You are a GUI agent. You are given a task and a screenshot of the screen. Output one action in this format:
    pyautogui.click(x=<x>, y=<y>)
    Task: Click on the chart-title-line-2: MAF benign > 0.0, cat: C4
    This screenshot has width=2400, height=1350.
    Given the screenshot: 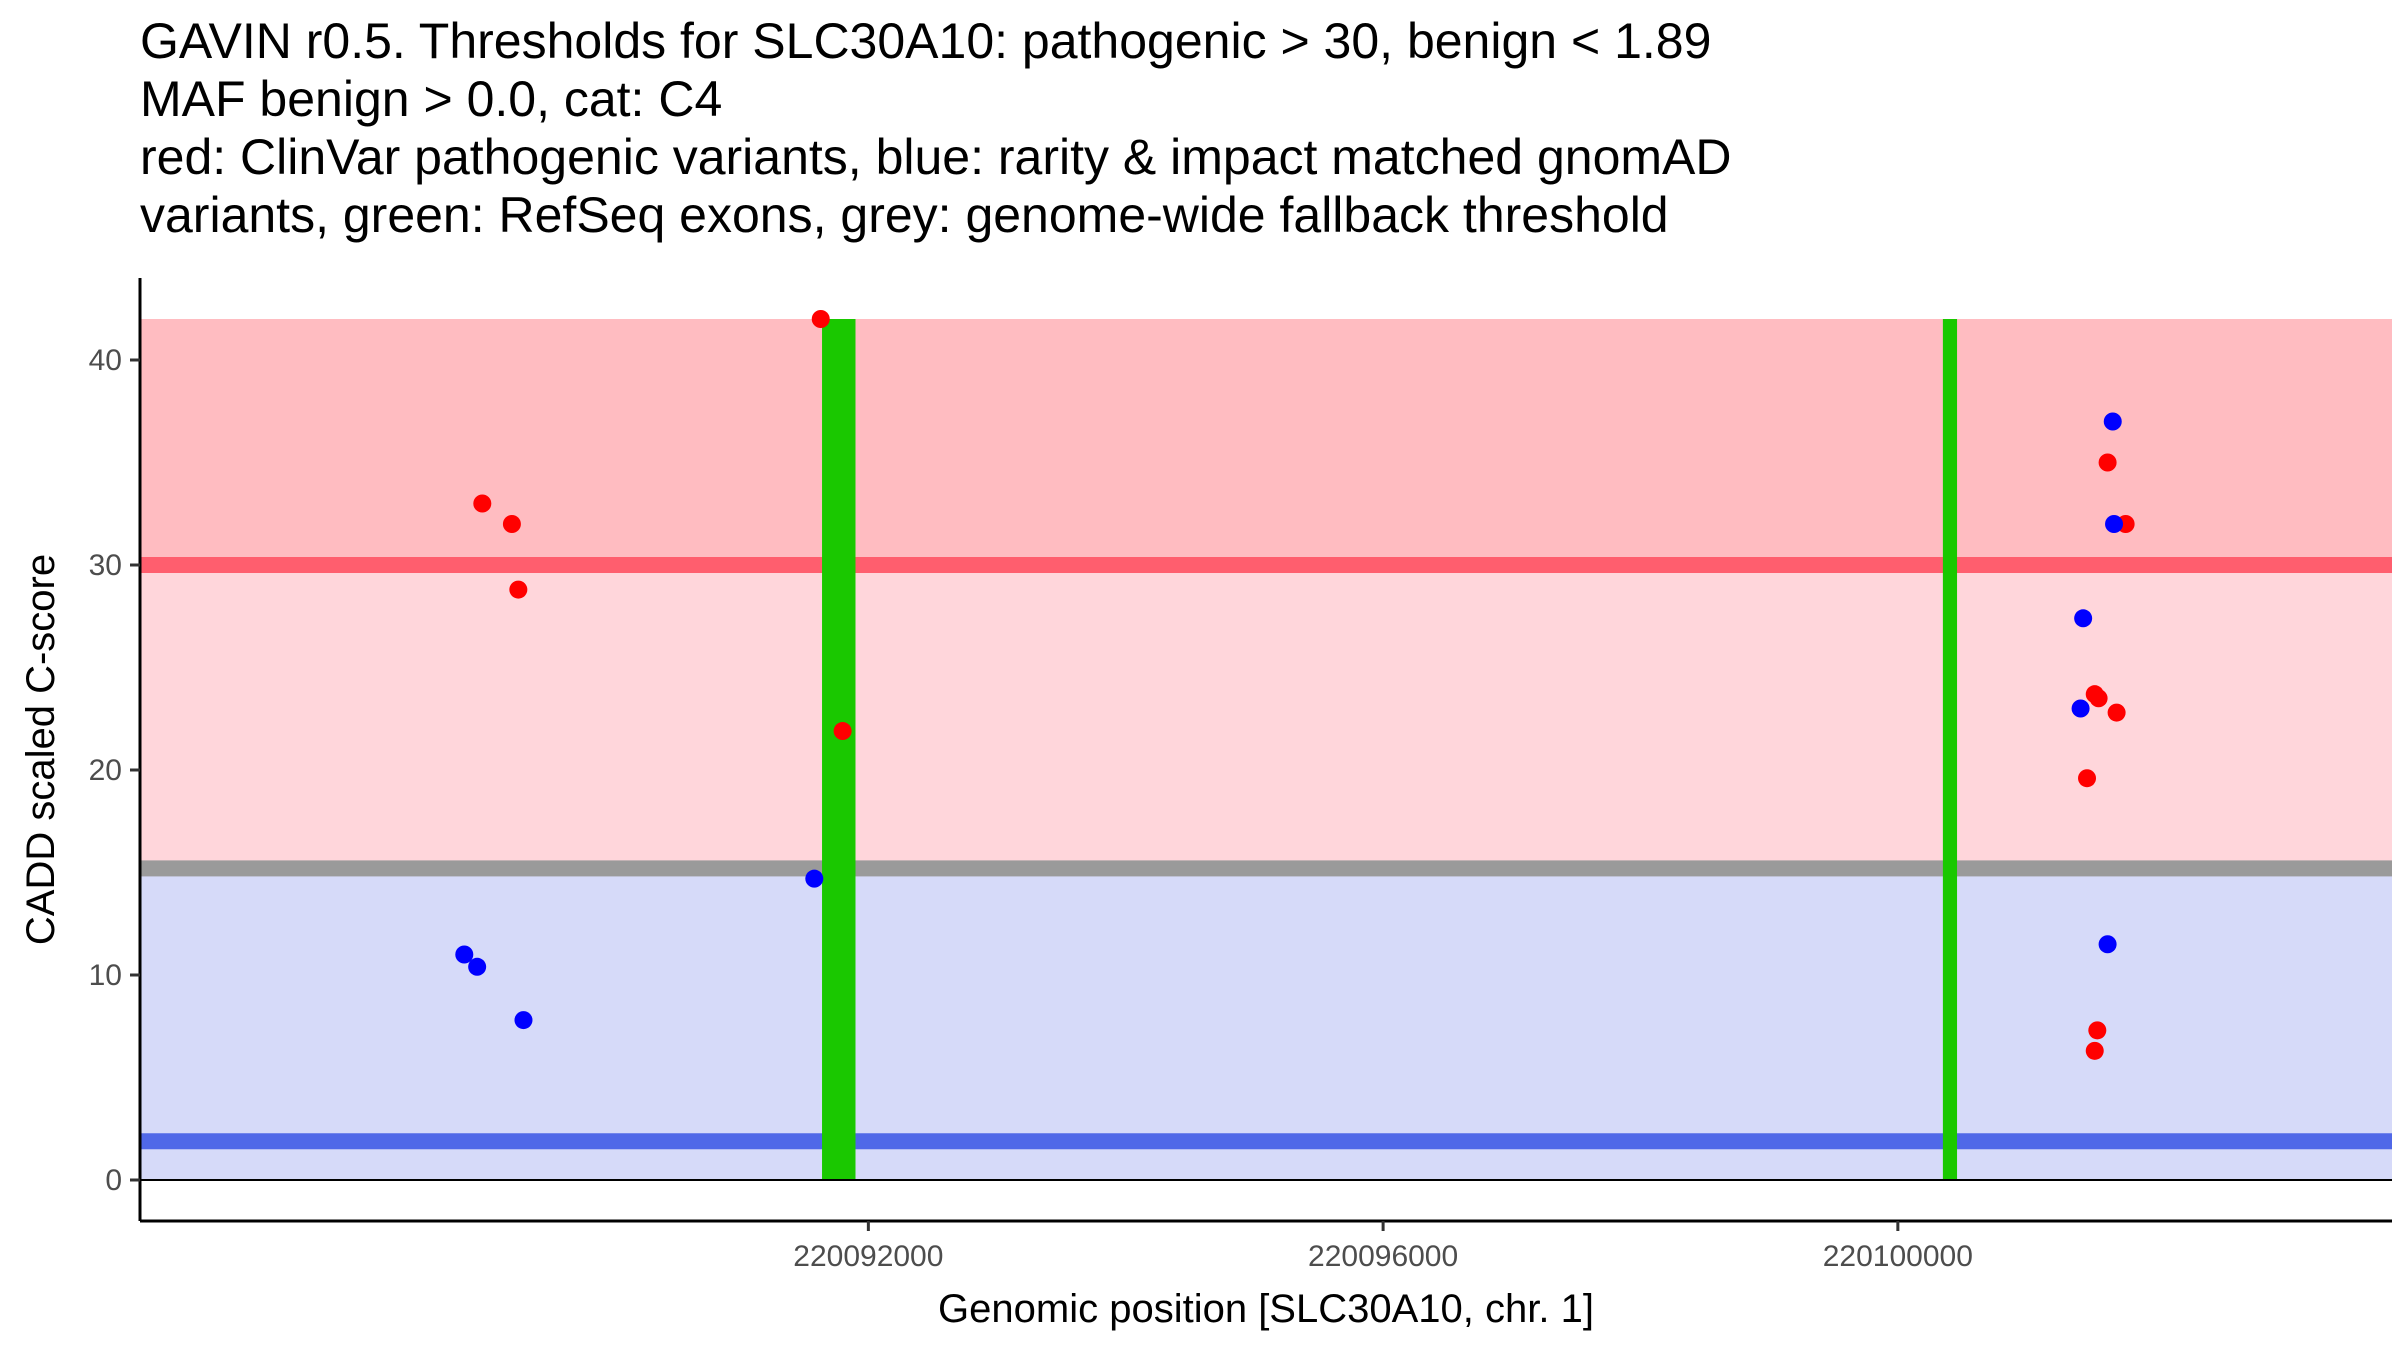 What is the action you would take?
    pyautogui.click(x=431, y=99)
    